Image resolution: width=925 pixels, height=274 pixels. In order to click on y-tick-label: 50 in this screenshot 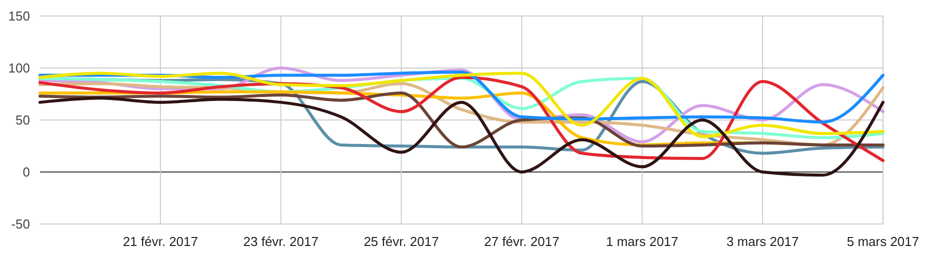, I will do `click(23, 120)`.